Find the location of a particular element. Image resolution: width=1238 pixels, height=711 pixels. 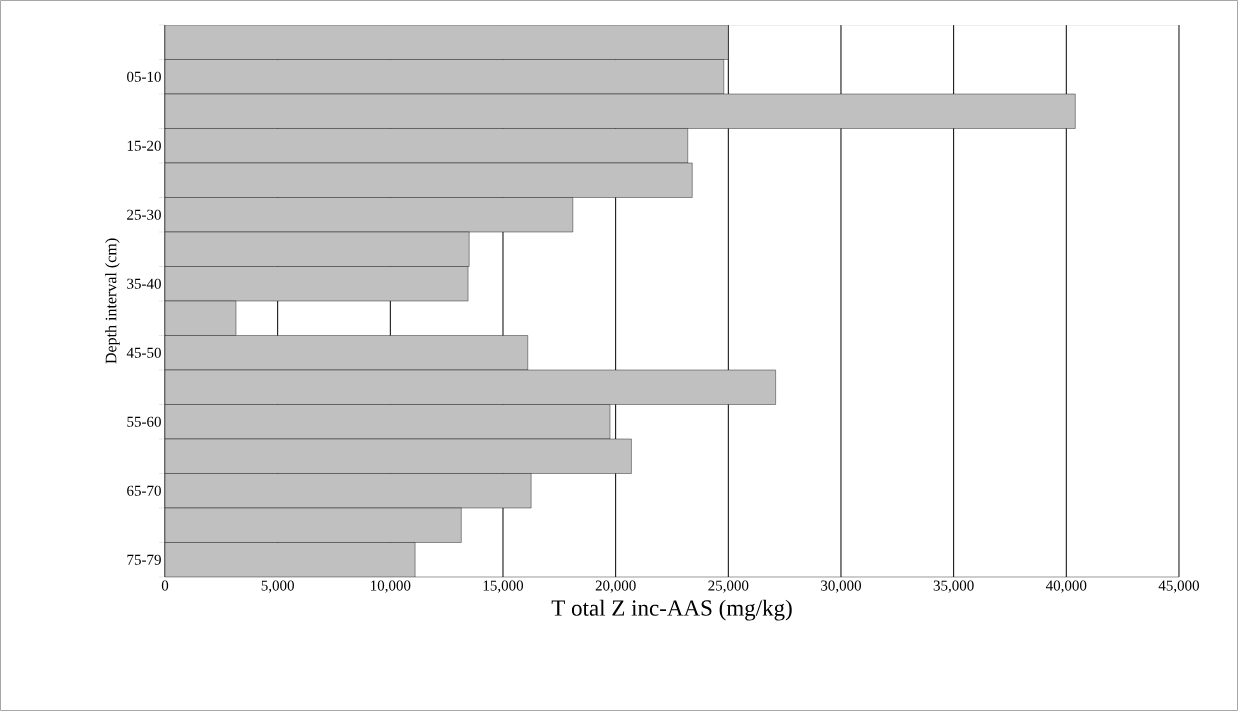

x-axis-title: T otal Z inc-AAS (mg/kg) is located at coordinates (671, 610).